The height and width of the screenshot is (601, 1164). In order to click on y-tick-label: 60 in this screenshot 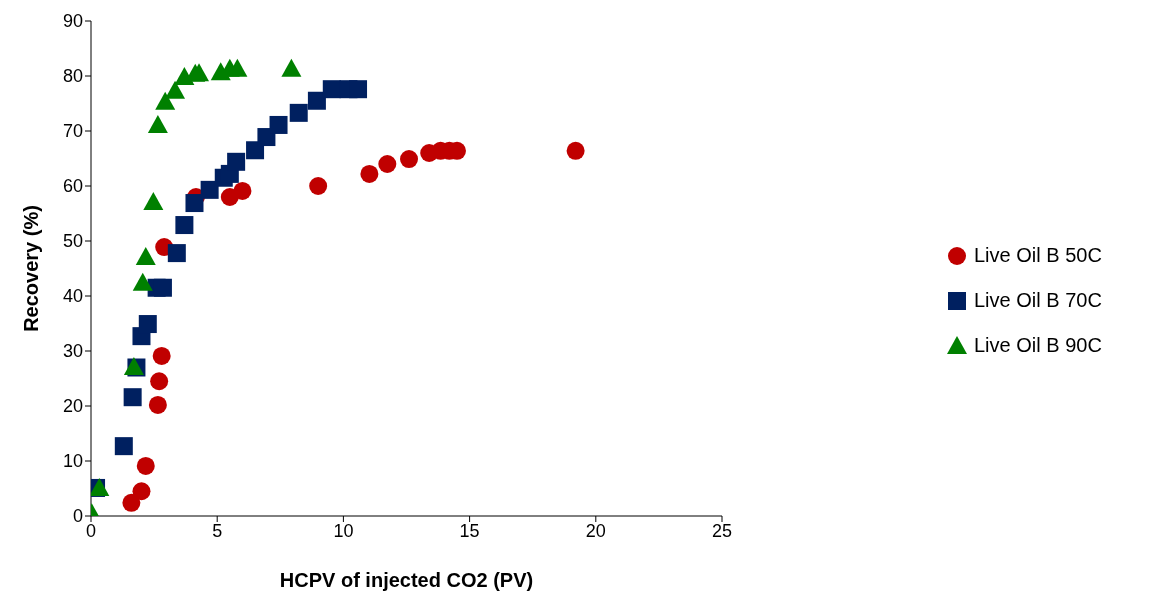, I will do `click(72, 186)`.